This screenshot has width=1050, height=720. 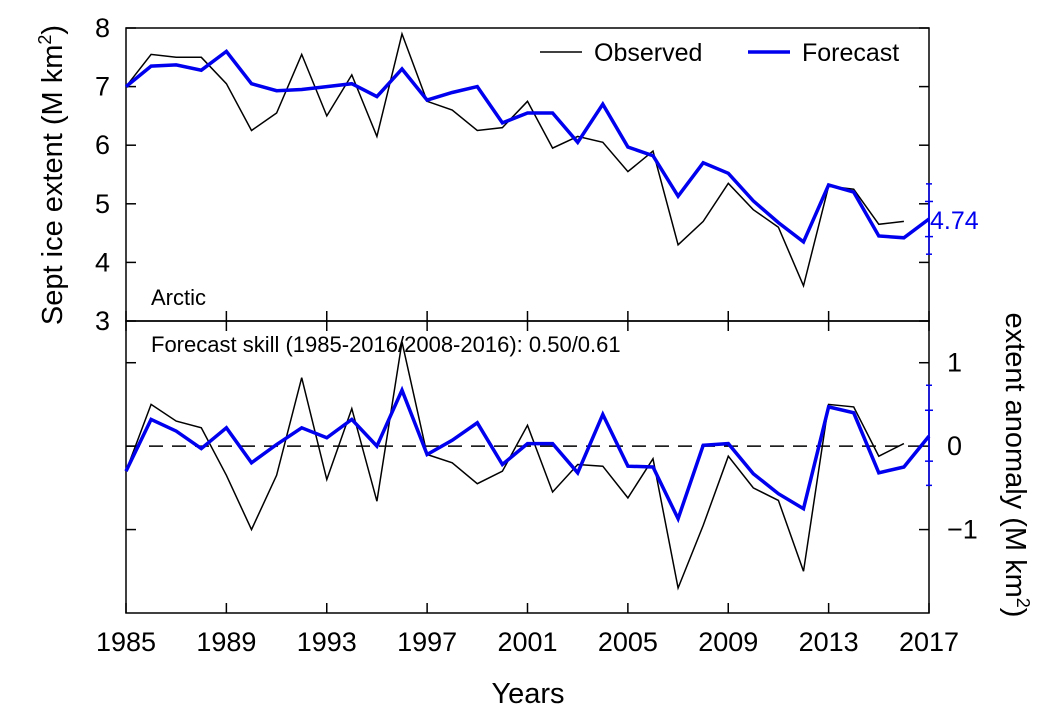 I want to click on legend-forecast-label: Forecast, so click(x=850, y=53).